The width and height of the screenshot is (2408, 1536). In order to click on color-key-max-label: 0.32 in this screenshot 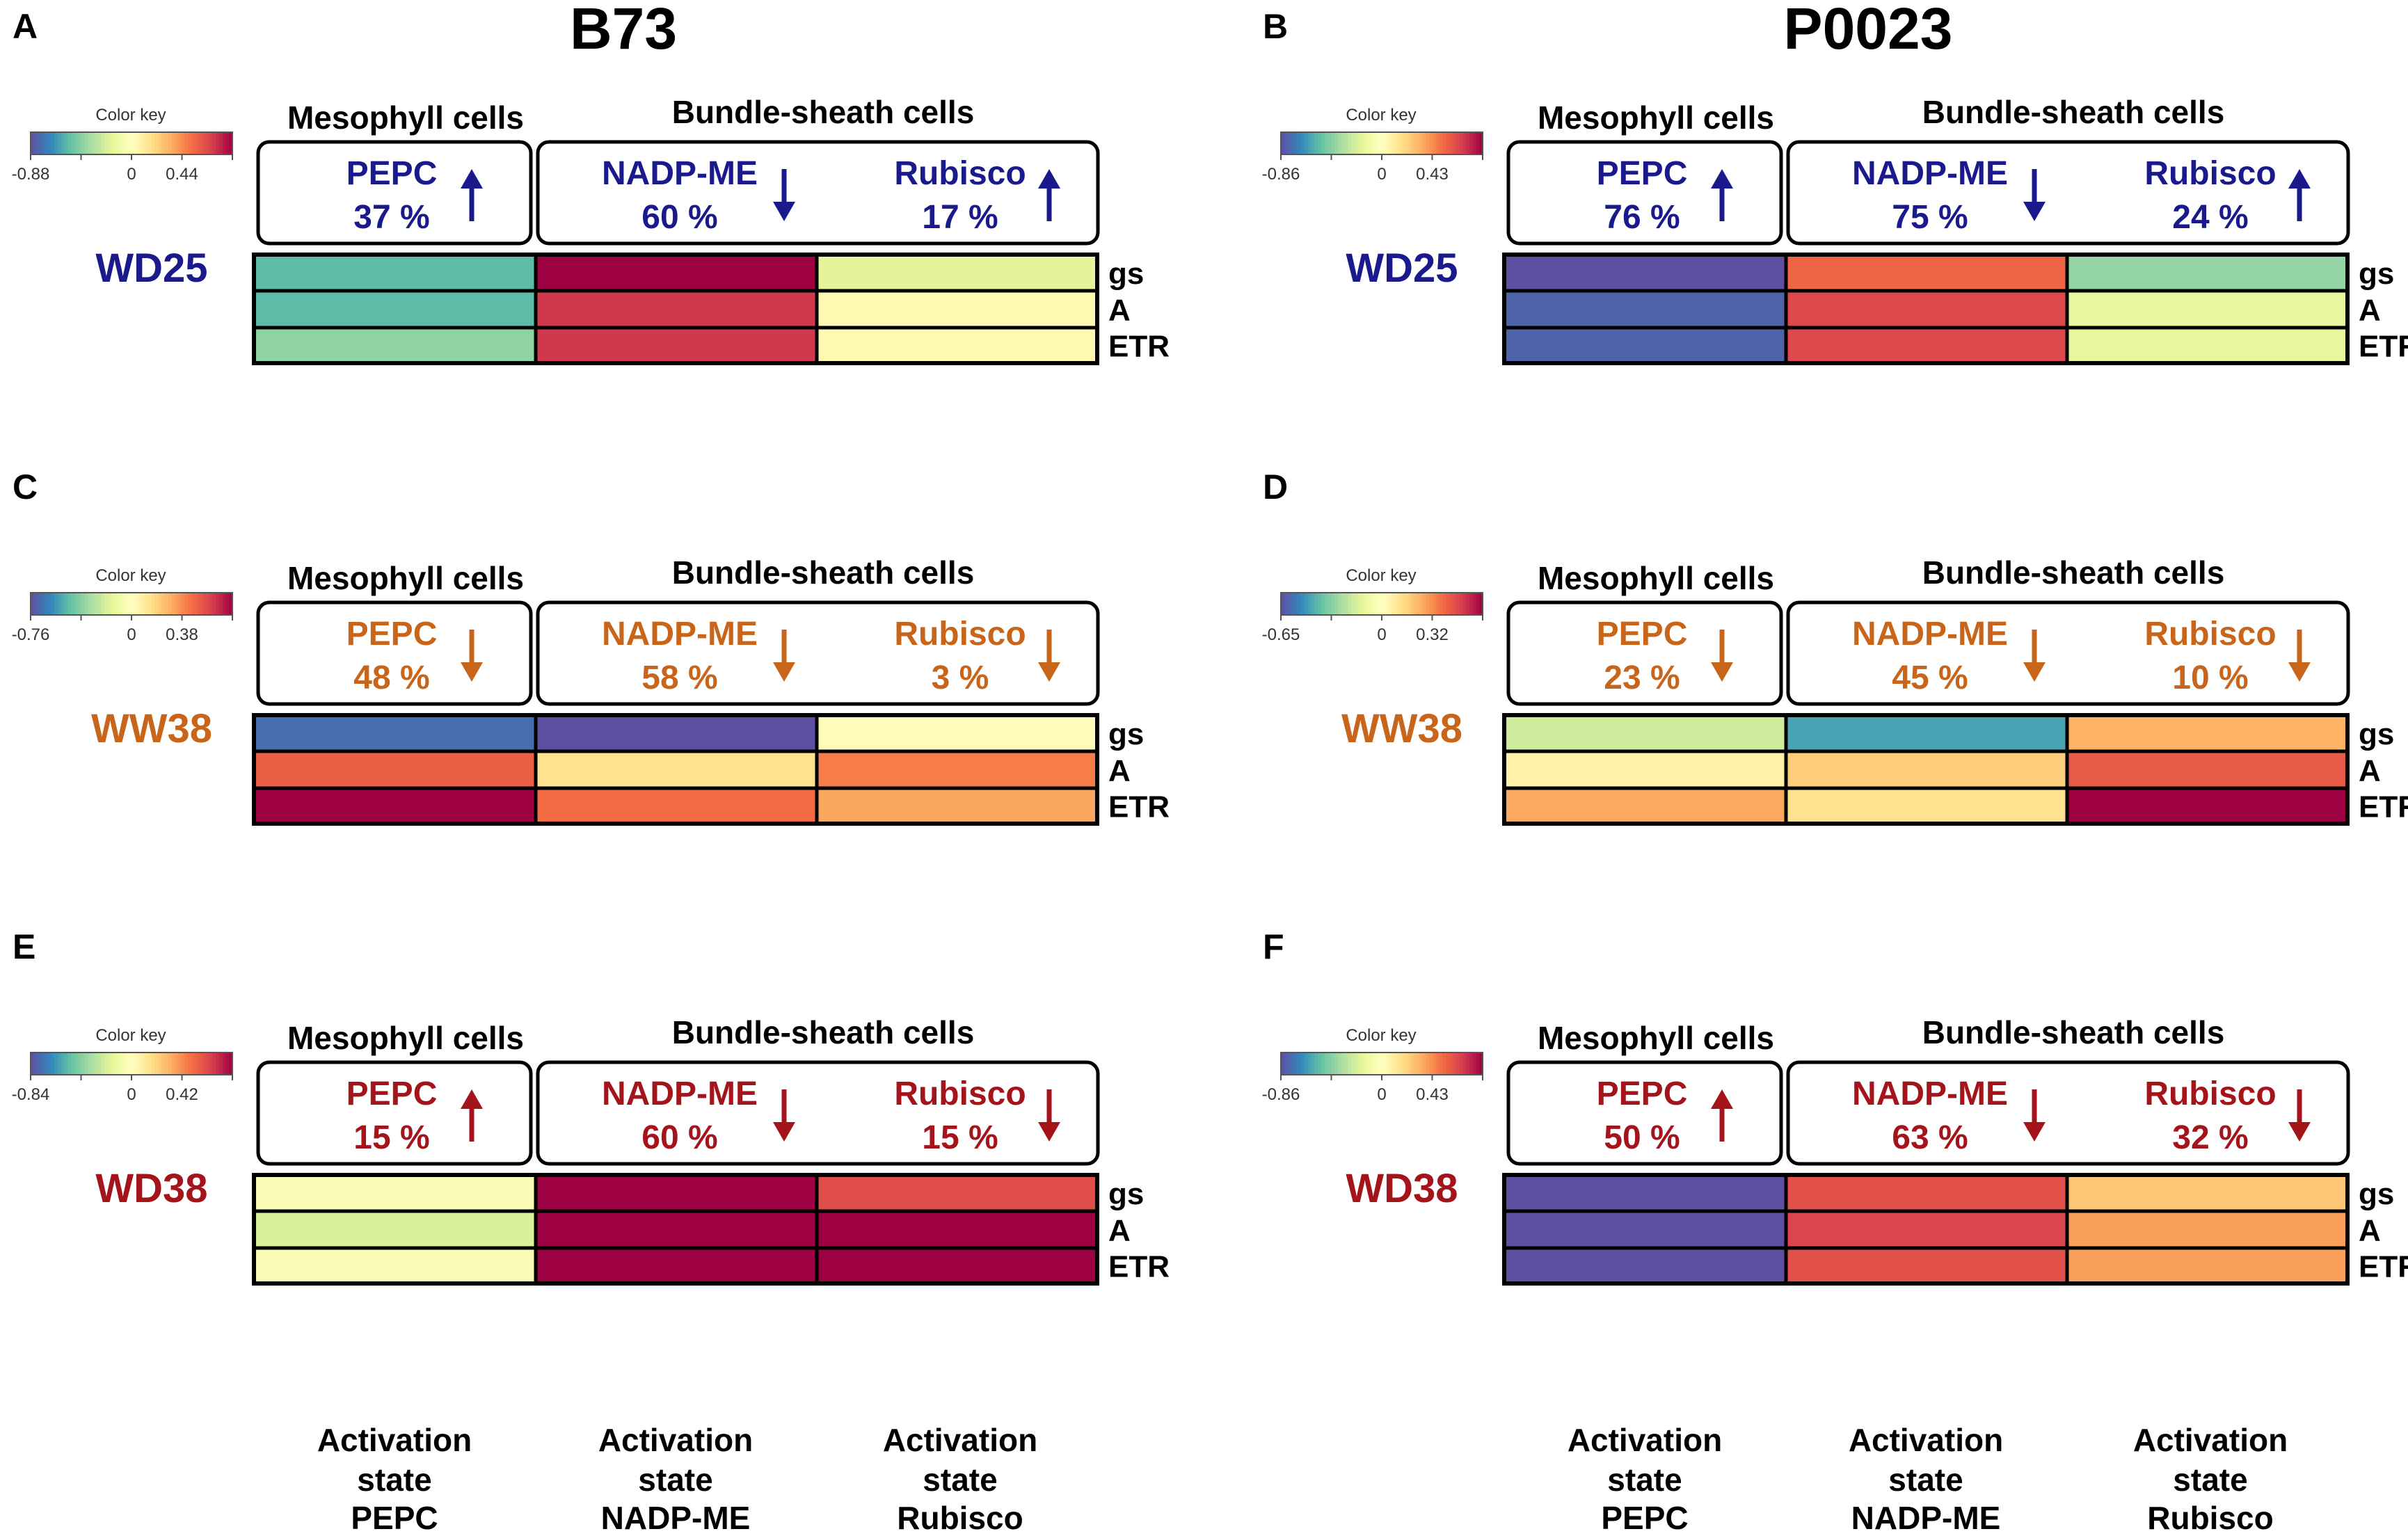, I will do `click(1432, 634)`.